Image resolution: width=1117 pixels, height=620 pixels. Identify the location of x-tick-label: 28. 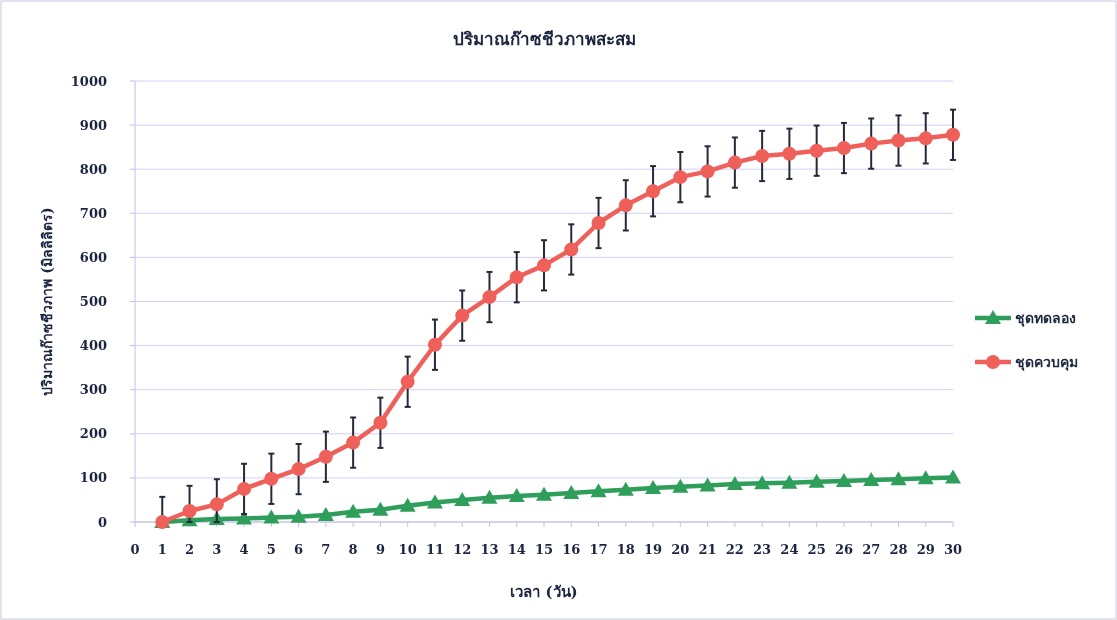
(898, 549).